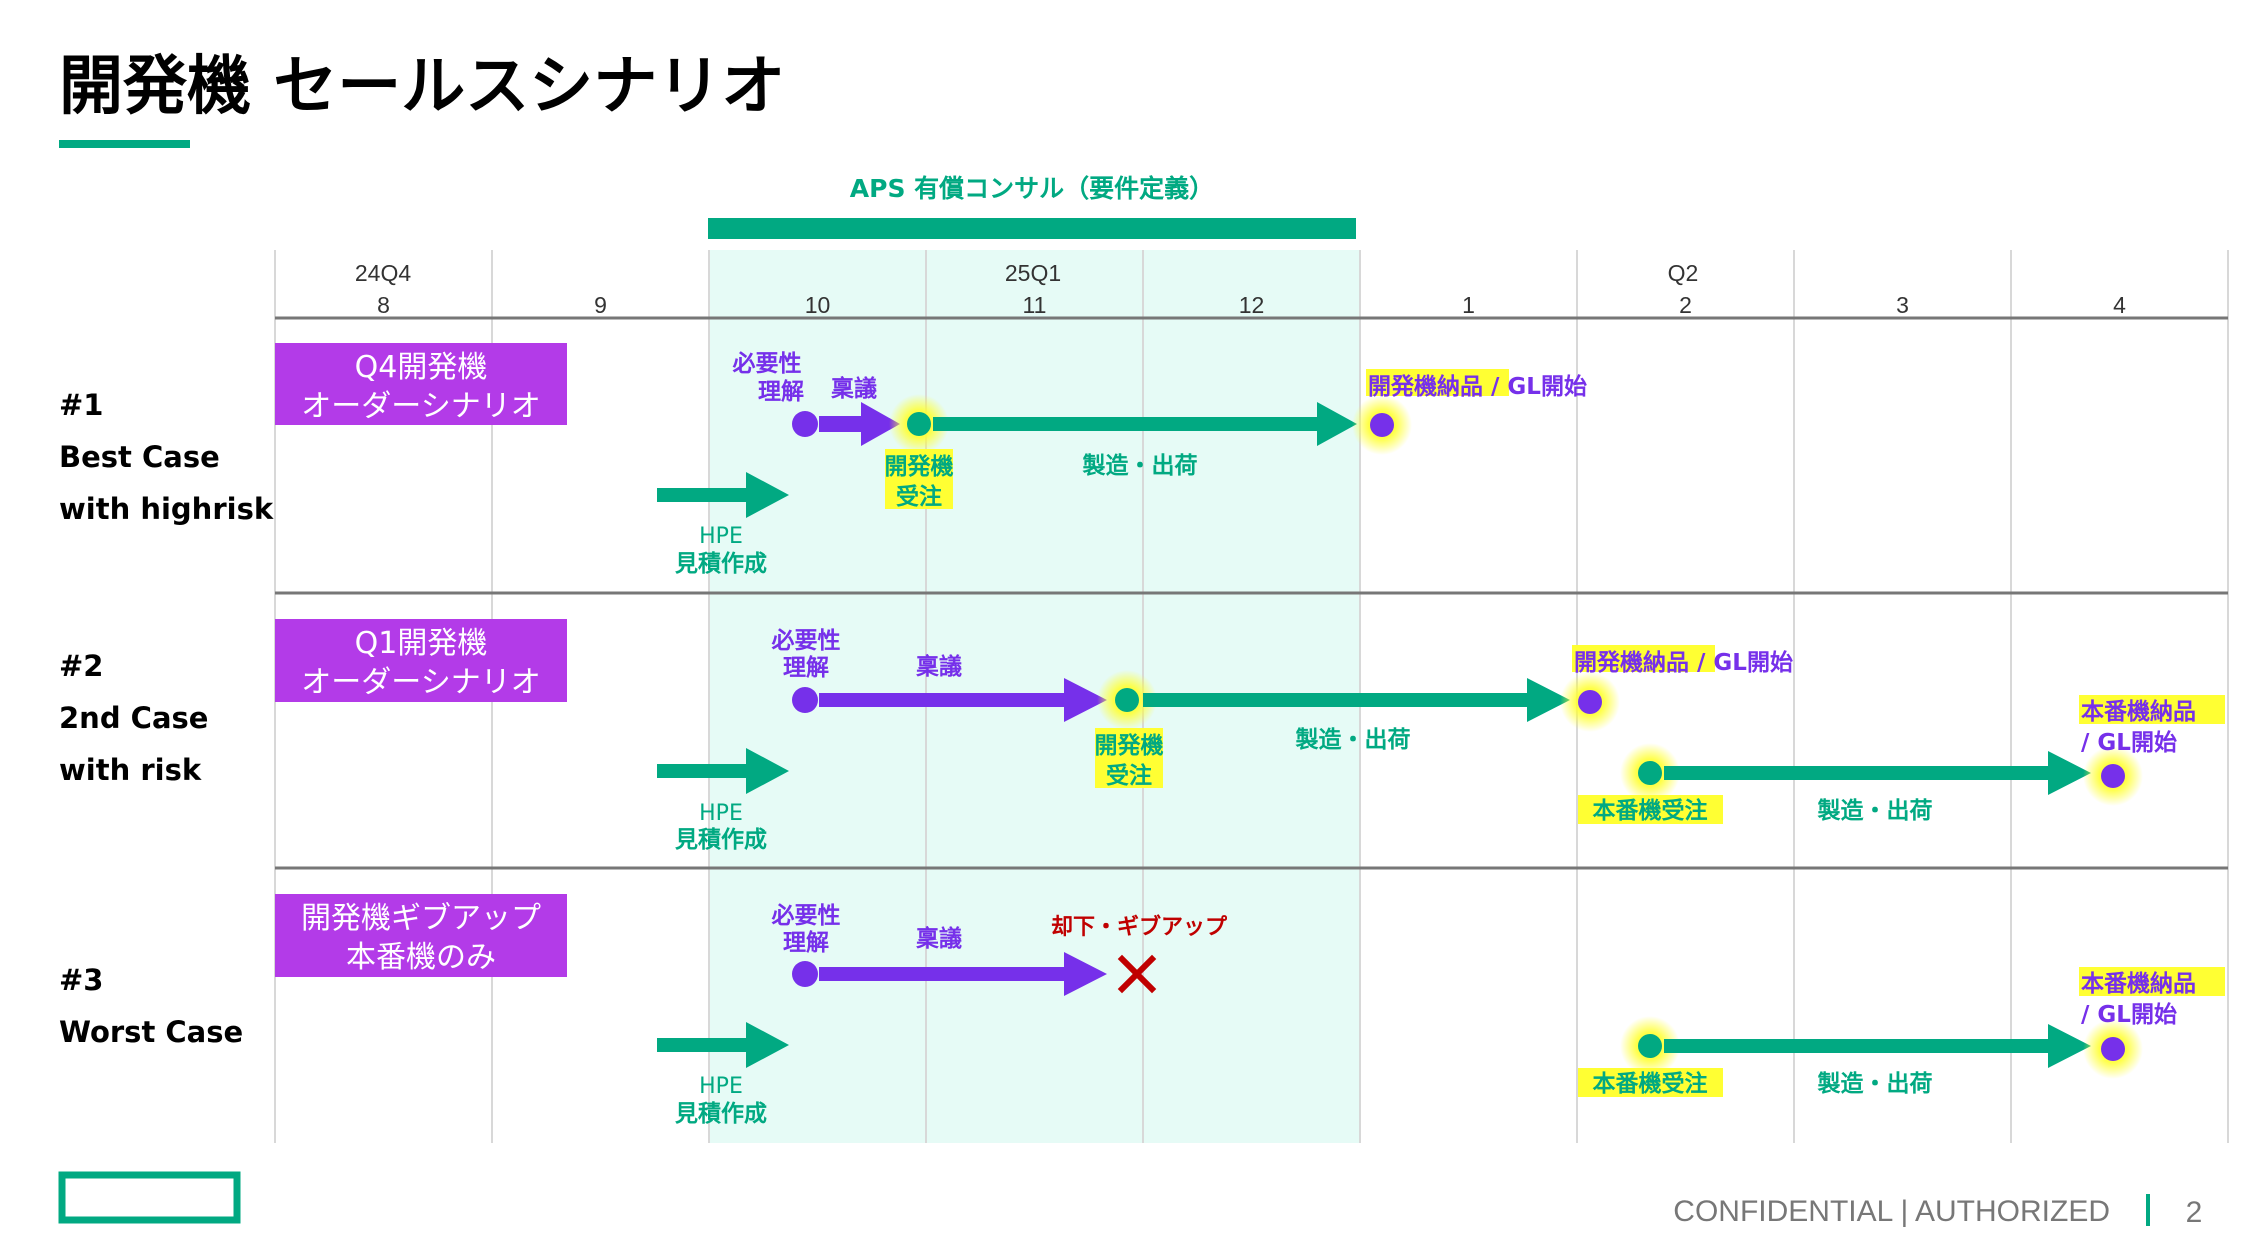  I want to click on month-label: 4, so click(2119, 305).